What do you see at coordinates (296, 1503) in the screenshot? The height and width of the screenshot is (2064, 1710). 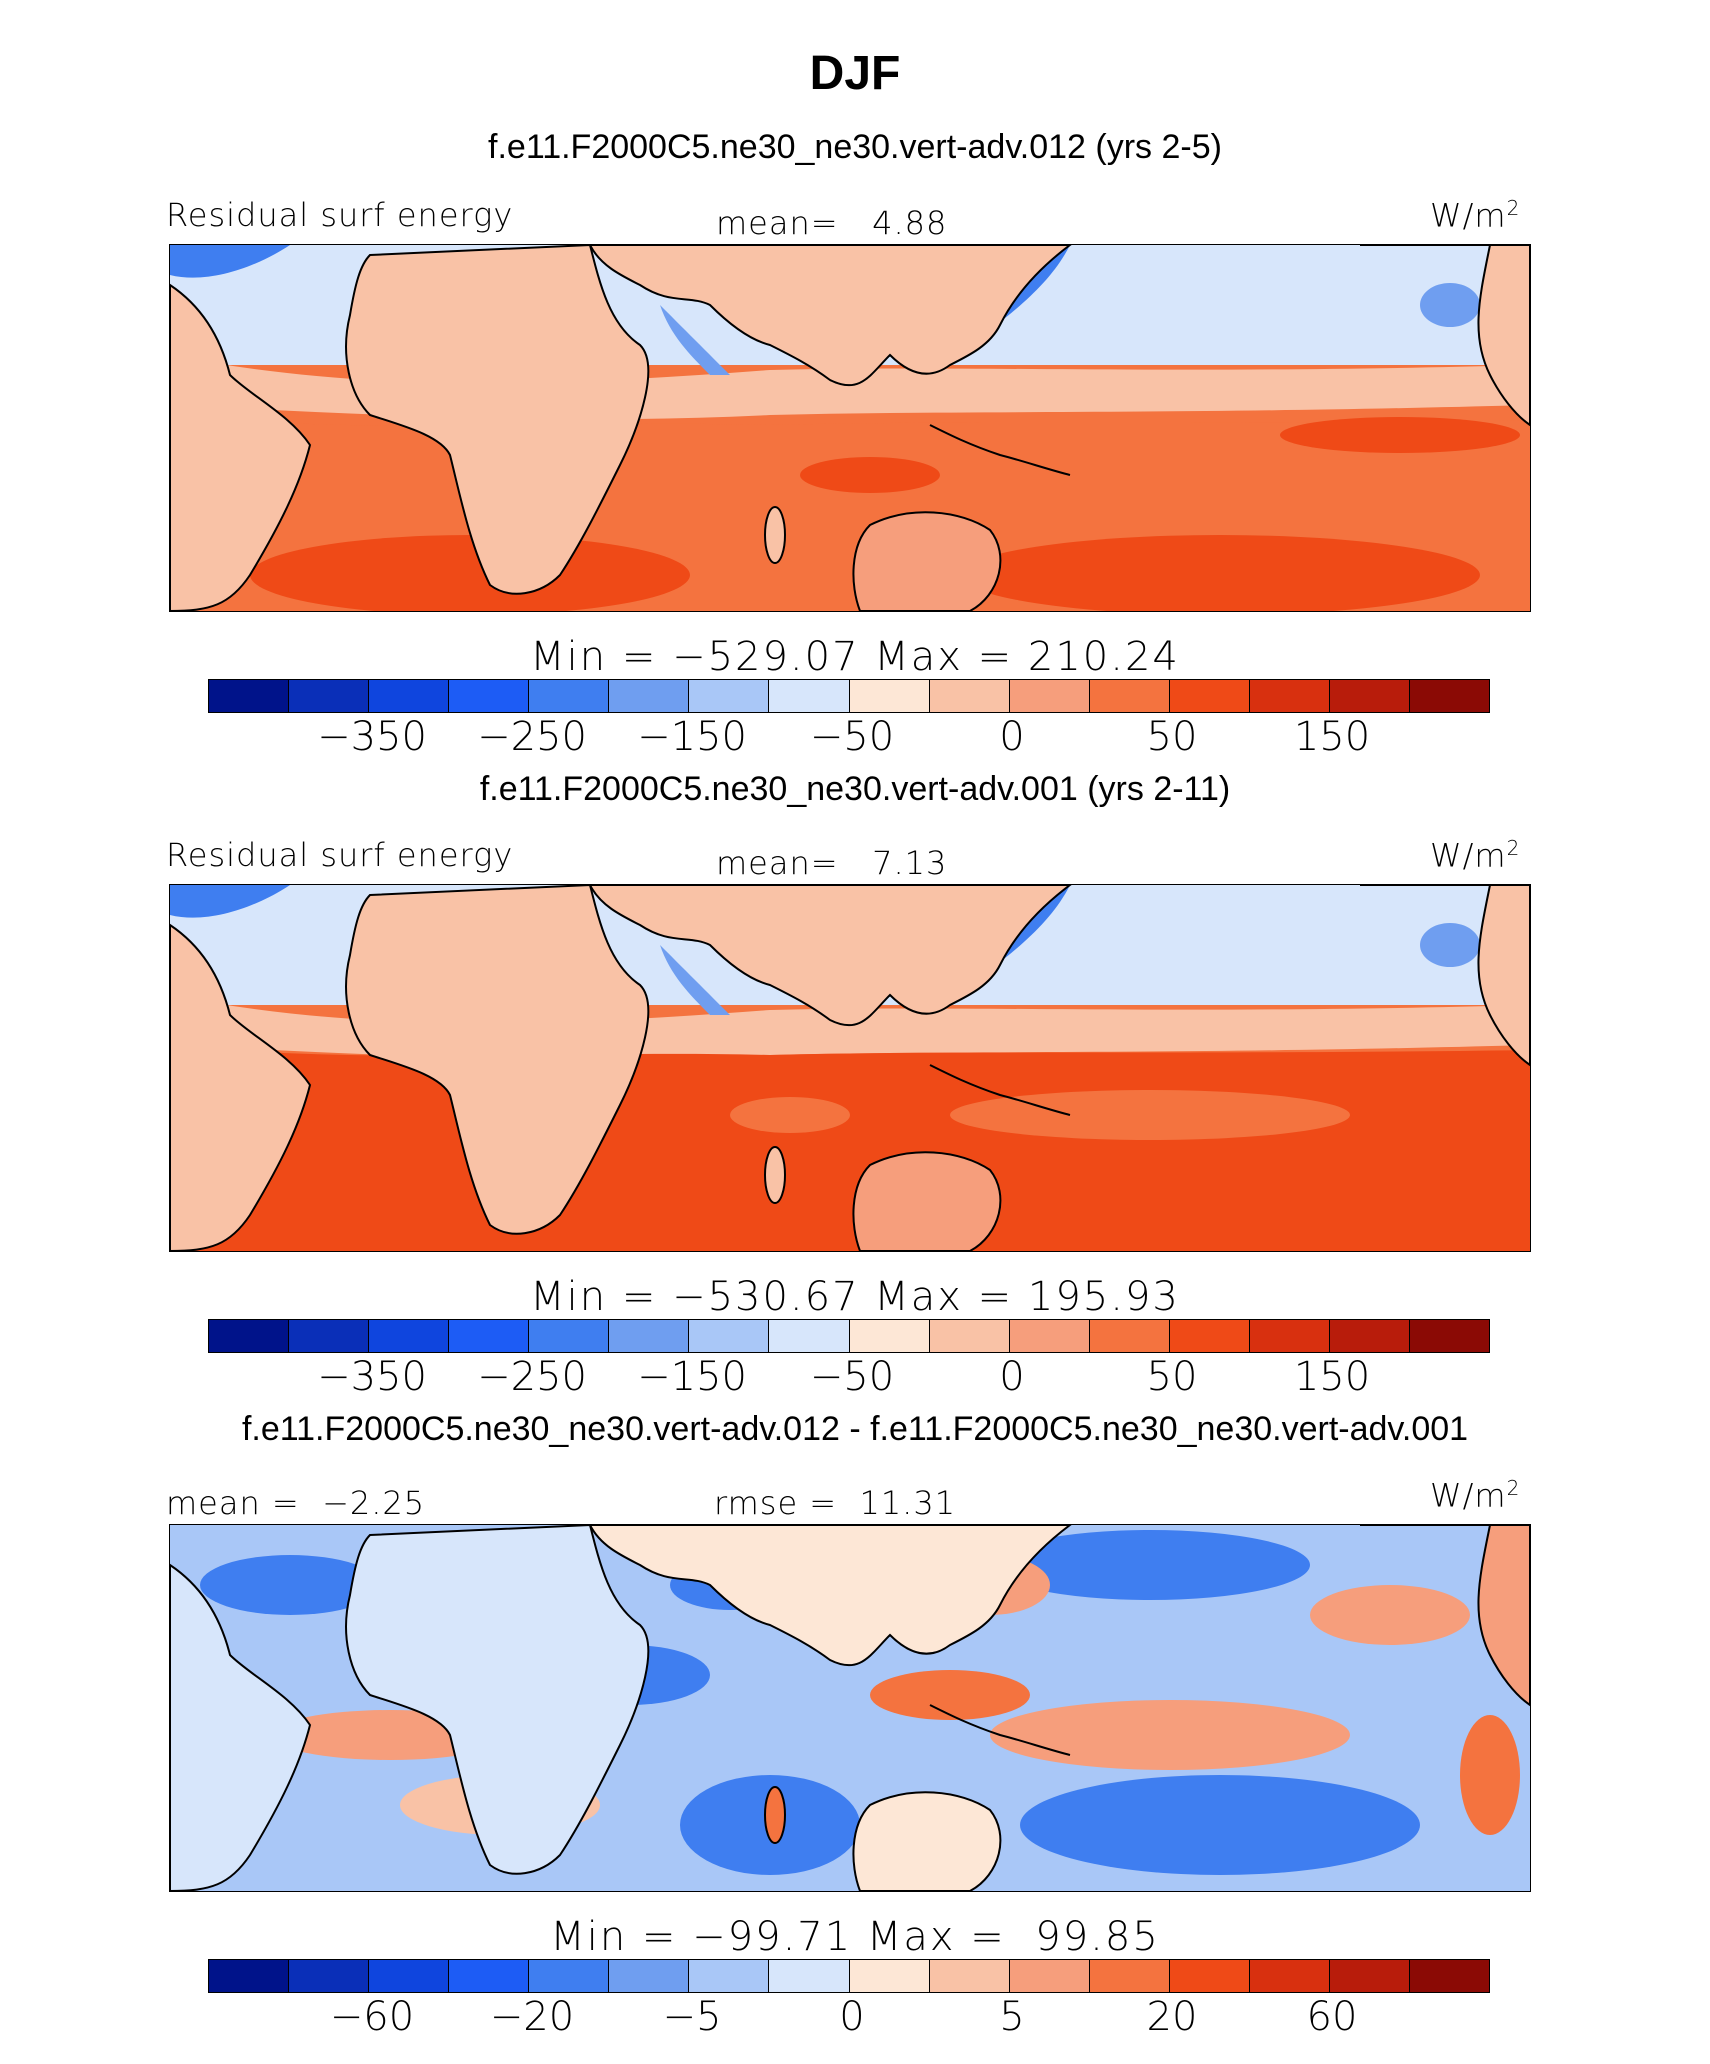 I see `panel-3-mean-label: mean = −2.25` at bounding box center [296, 1503].